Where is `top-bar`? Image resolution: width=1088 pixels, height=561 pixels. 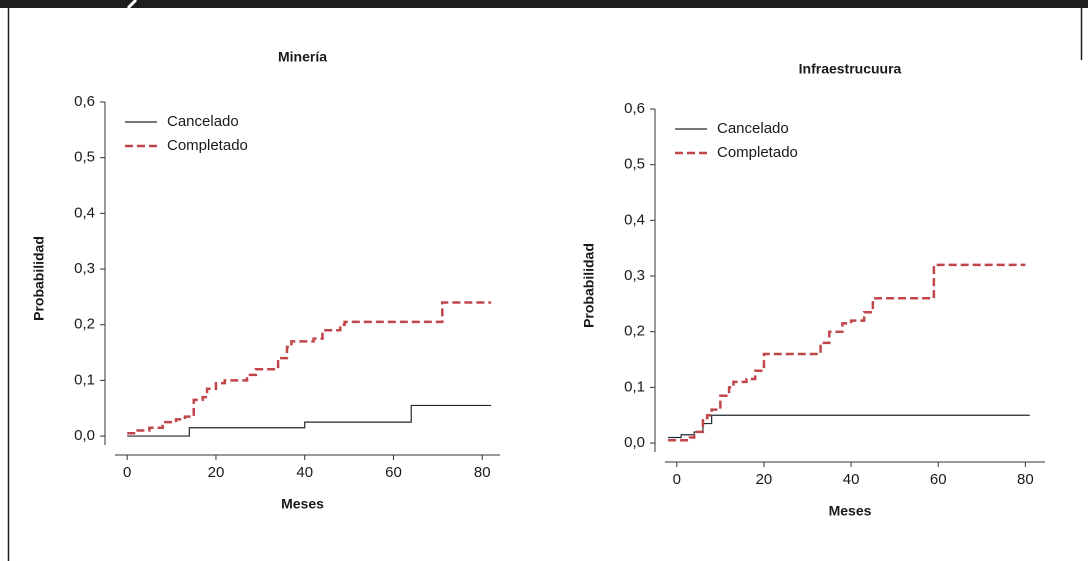 top-bar is located at coordinates (544, 4).